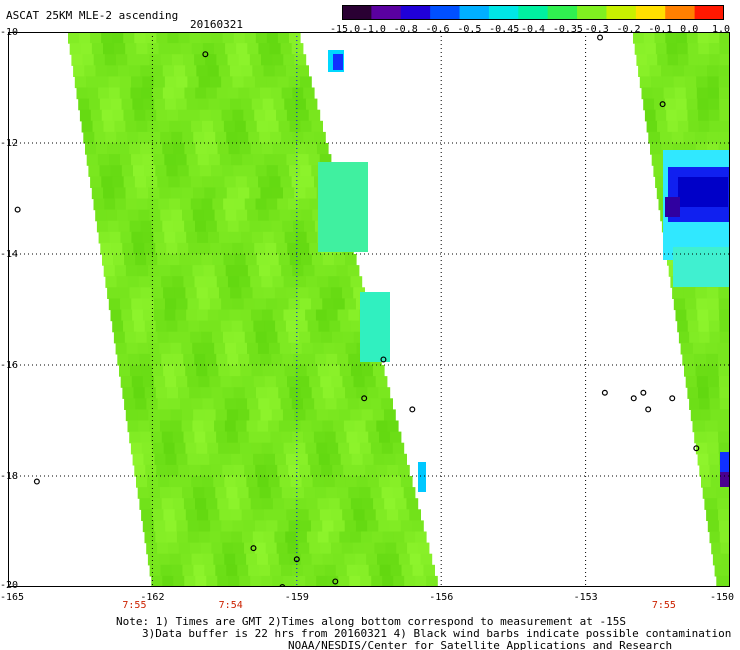  What do you see at coordinates (681, 309) in the screenshot?
I see `swath-right` at bounding box center [681, 309].